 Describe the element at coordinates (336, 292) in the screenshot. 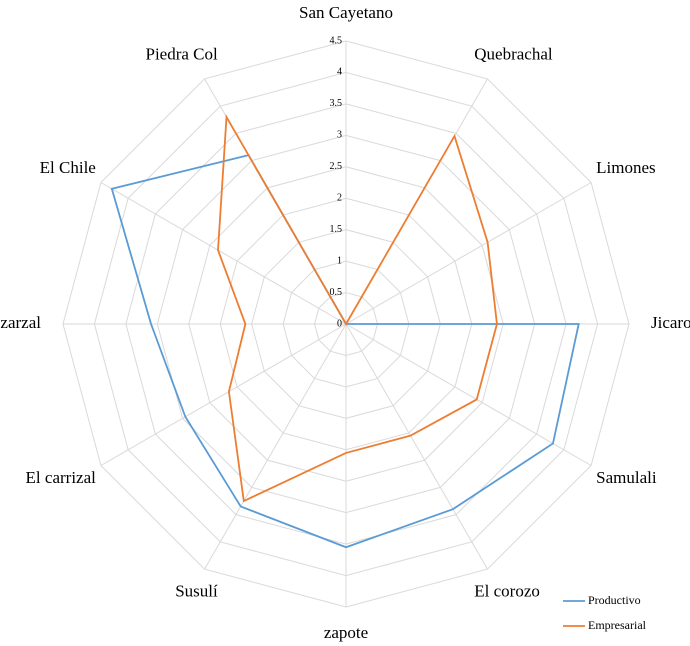

I see `tick-label: 0.5` at that location.